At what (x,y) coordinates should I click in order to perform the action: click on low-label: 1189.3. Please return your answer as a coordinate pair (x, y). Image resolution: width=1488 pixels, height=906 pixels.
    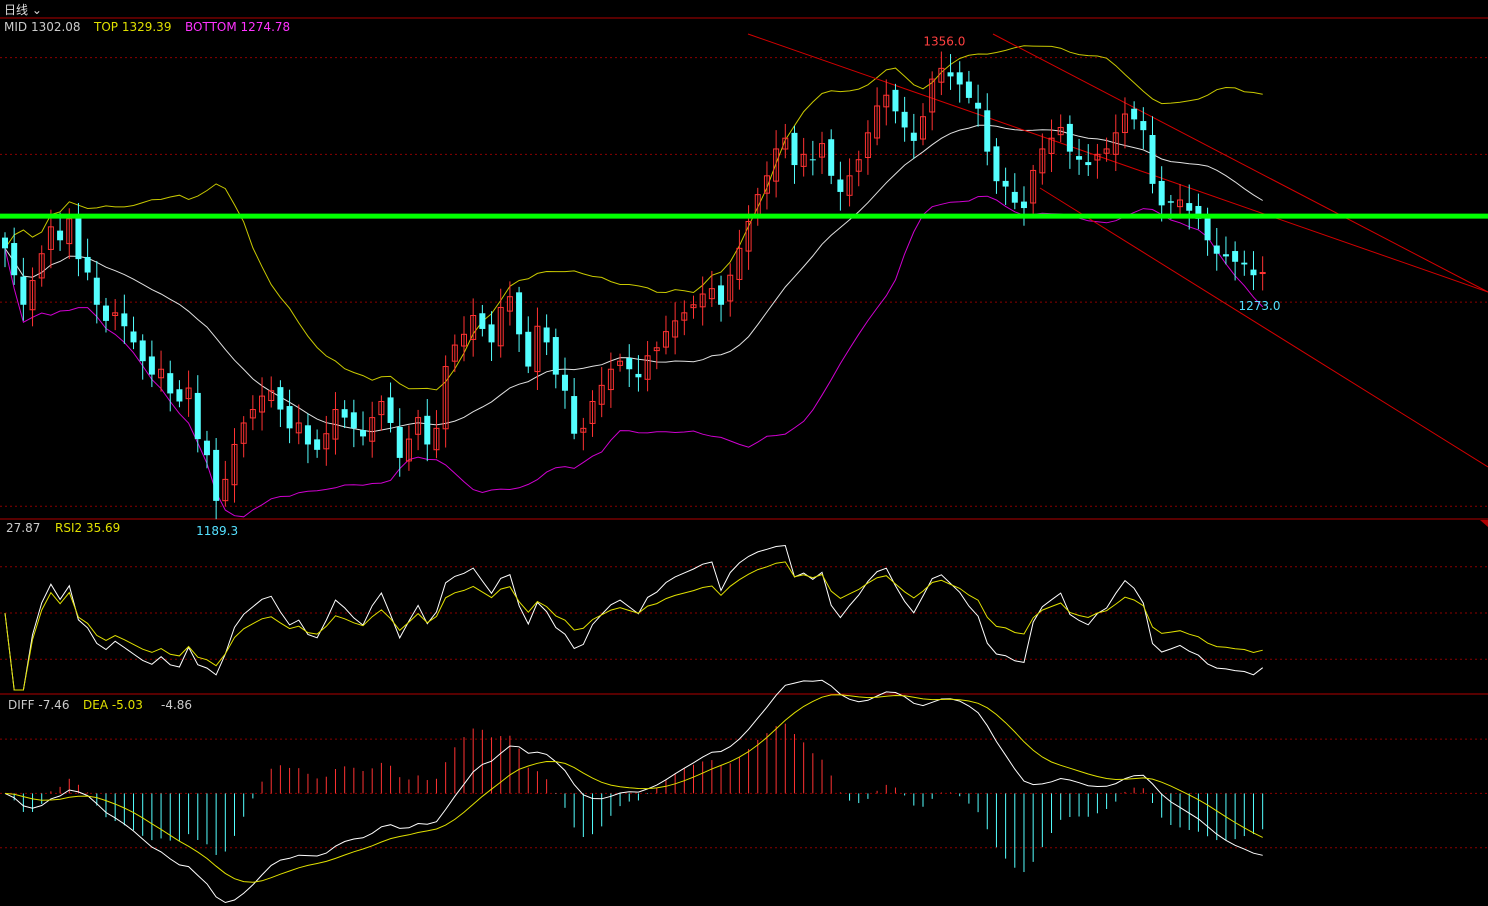
    Looking at the image, I should click on (217, 531).